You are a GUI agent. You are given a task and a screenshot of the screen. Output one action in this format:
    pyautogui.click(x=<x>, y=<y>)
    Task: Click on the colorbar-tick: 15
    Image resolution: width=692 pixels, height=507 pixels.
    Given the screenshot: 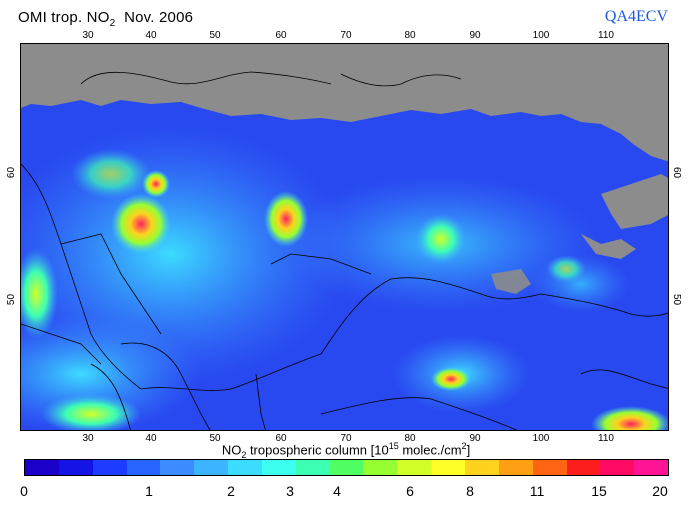 What is the action you would take?
    pyautogui.click(x=599, y=491)
    